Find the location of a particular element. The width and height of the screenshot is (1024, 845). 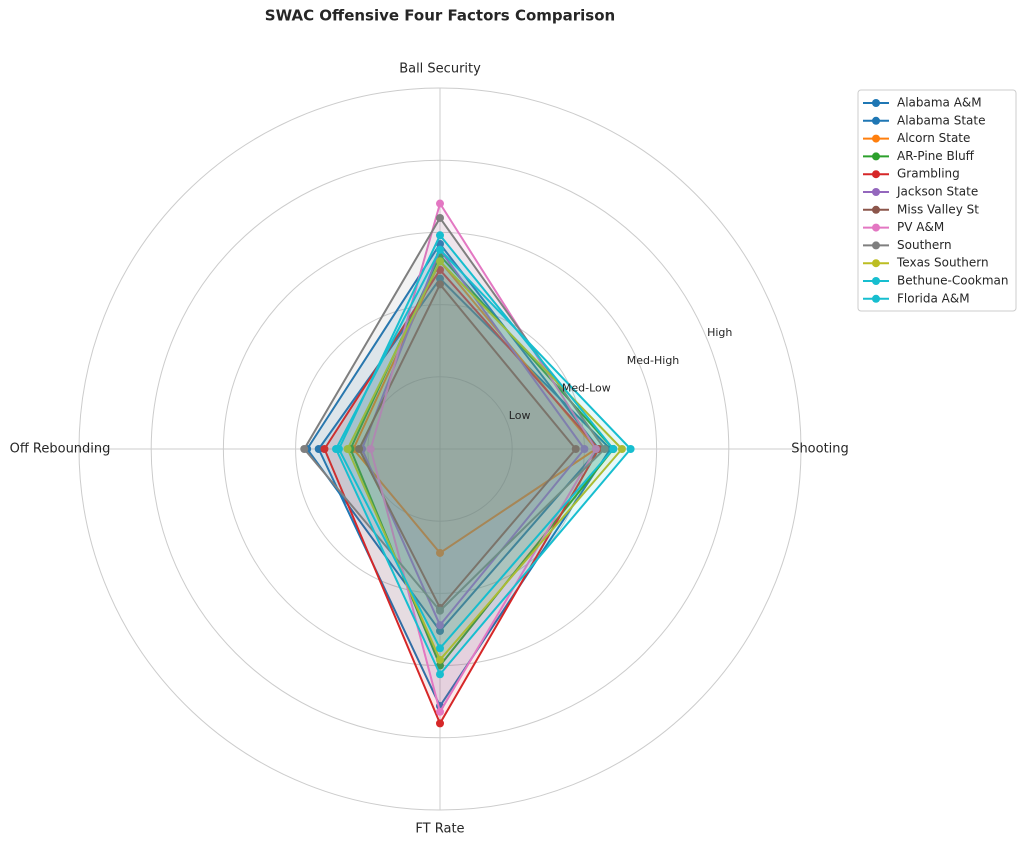

legend-label: Jackson State is located at coordinates (937, 192).